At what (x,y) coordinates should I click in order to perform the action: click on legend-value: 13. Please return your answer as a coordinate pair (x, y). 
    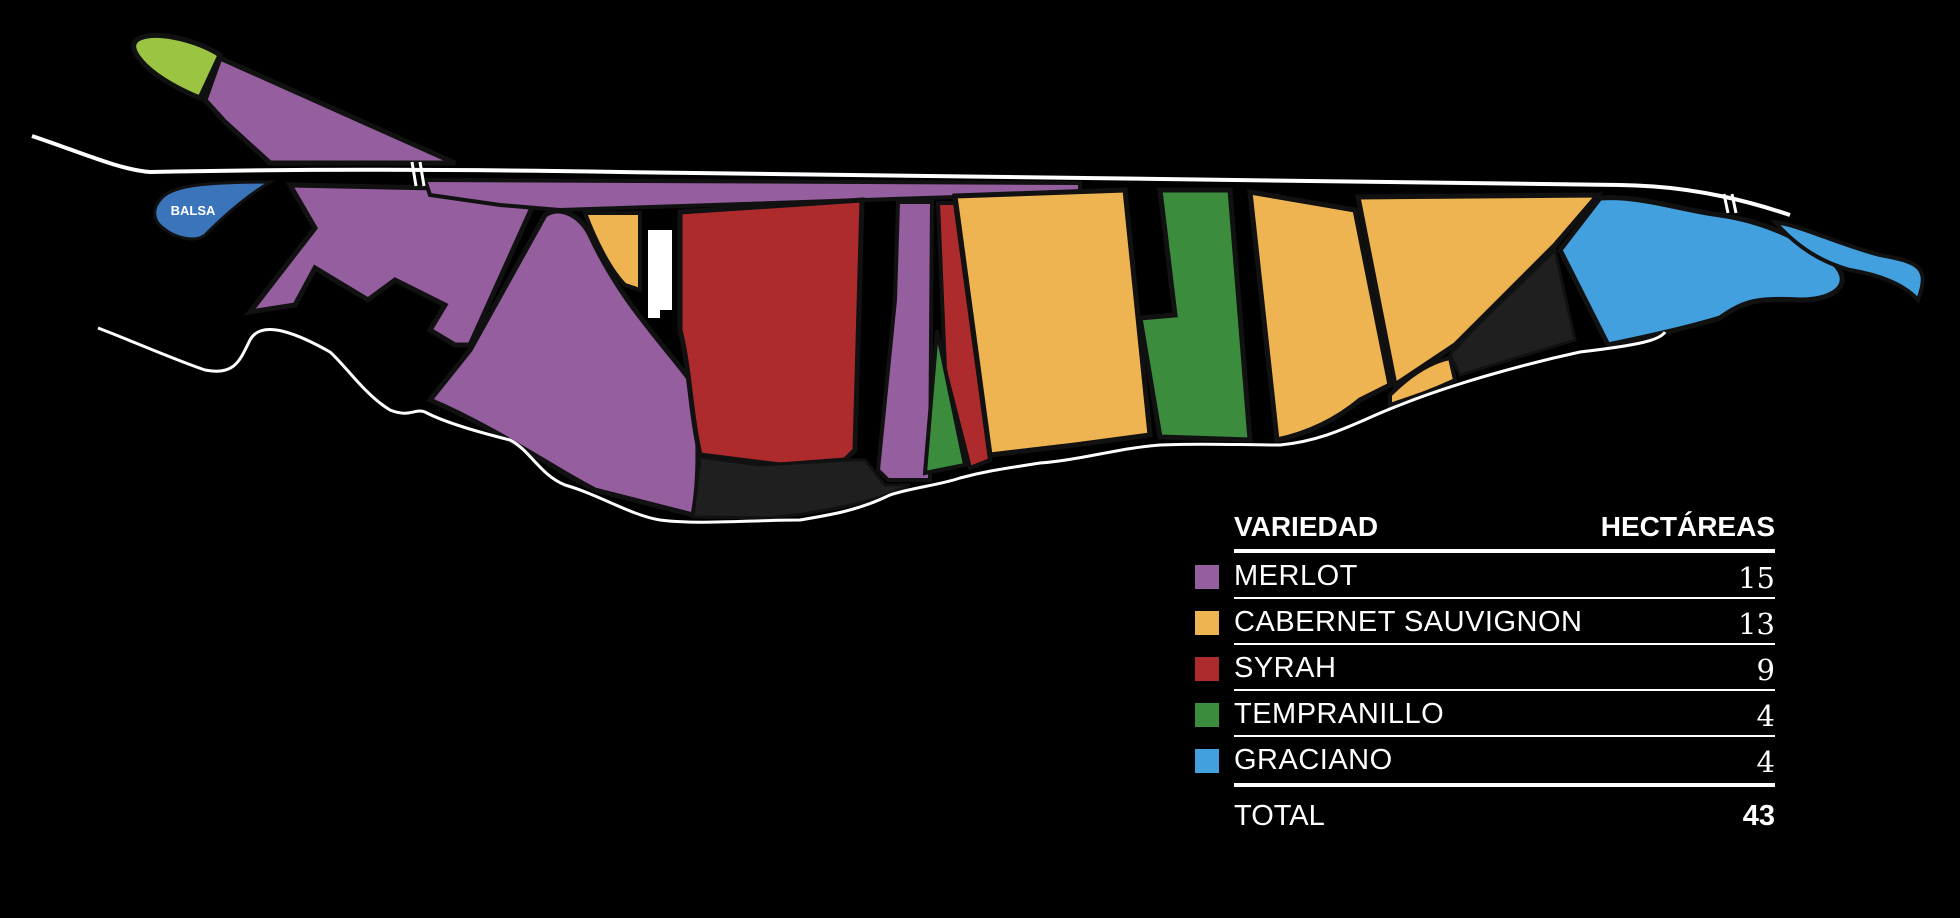
    Looking at the image, I should click on (1756, 624).